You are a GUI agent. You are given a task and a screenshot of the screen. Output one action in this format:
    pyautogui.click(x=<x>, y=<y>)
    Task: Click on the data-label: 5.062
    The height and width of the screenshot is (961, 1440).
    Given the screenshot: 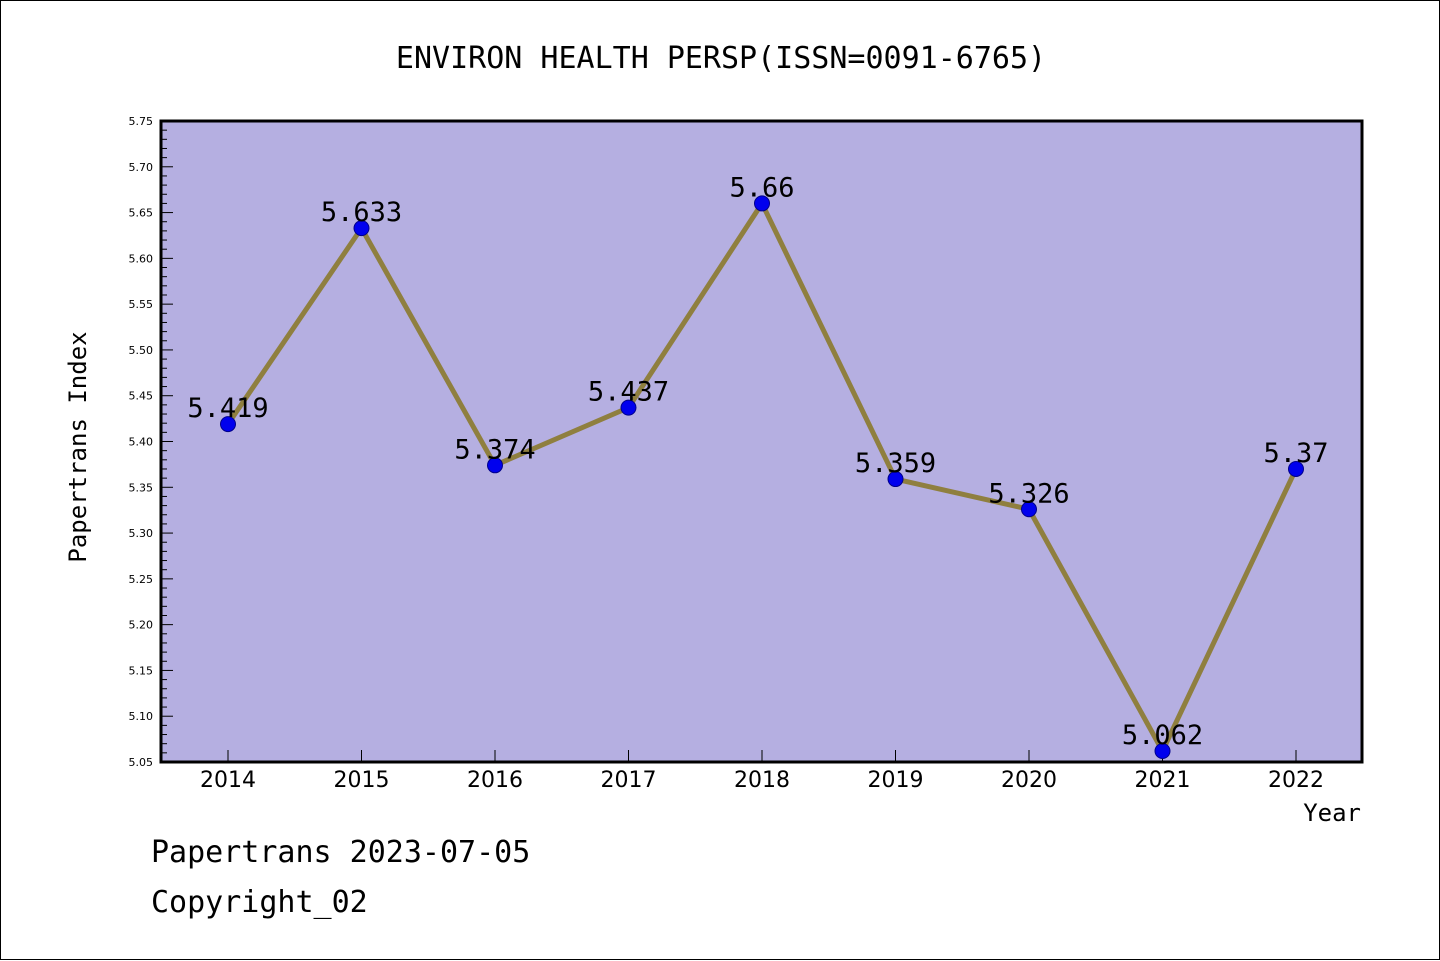 What is the action you would take?
    pyautogui.click(x=1162, y=735)
    